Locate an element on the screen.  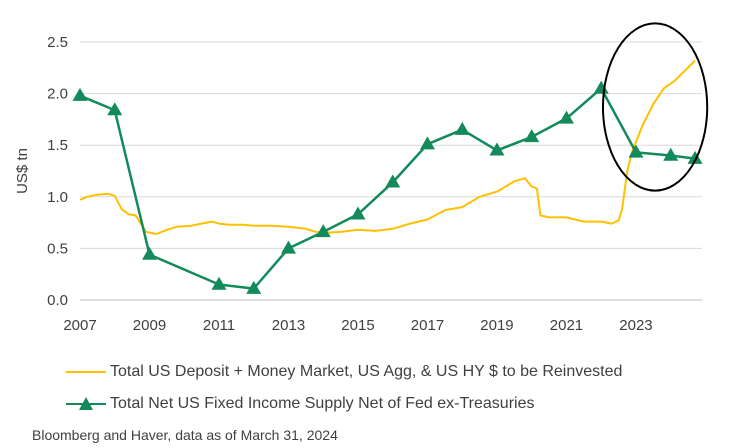
x-tick-label: 2013 is located at coordinates (288, 325).